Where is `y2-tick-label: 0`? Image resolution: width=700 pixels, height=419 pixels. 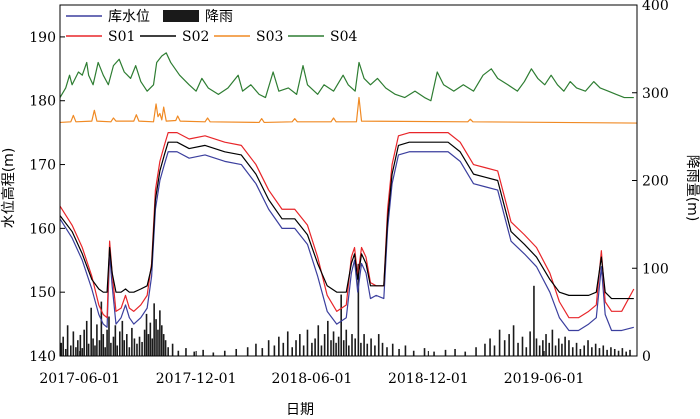
y2-tick-label: 0 is located at coordinates (646, 357).